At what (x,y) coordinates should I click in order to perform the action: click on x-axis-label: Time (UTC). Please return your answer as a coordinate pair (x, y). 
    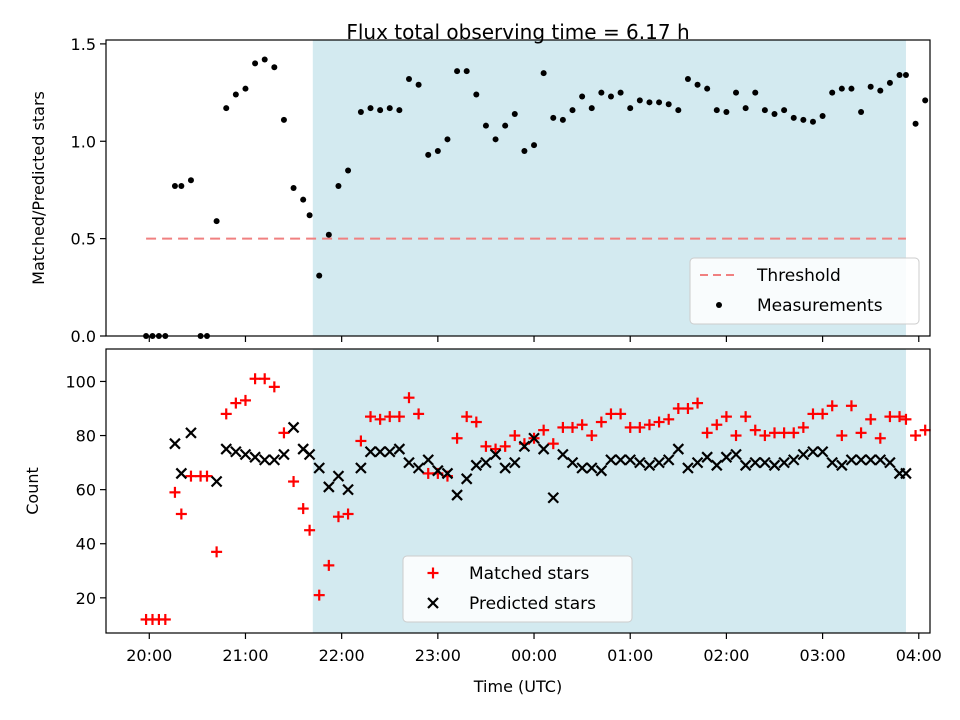
    Looking at the image, I should click on (517, 686).